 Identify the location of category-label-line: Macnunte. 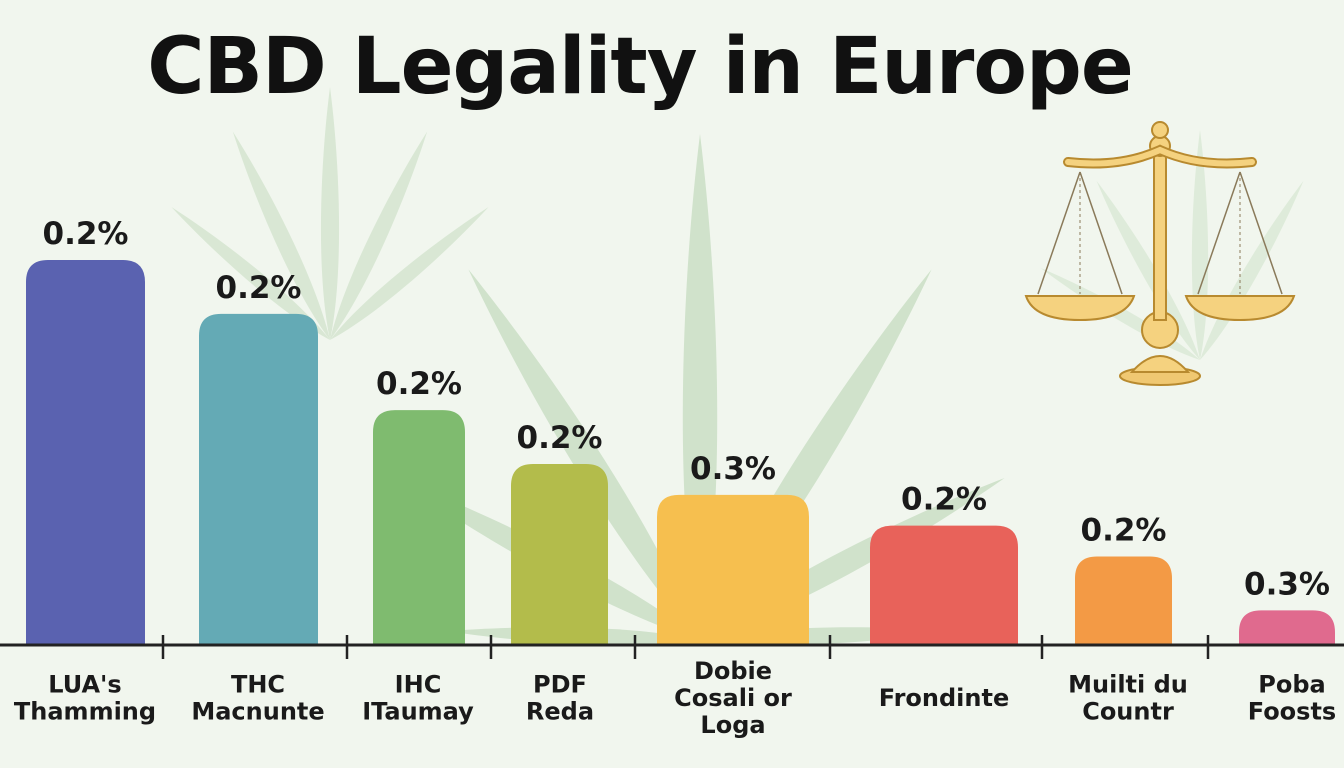
(257, 712).